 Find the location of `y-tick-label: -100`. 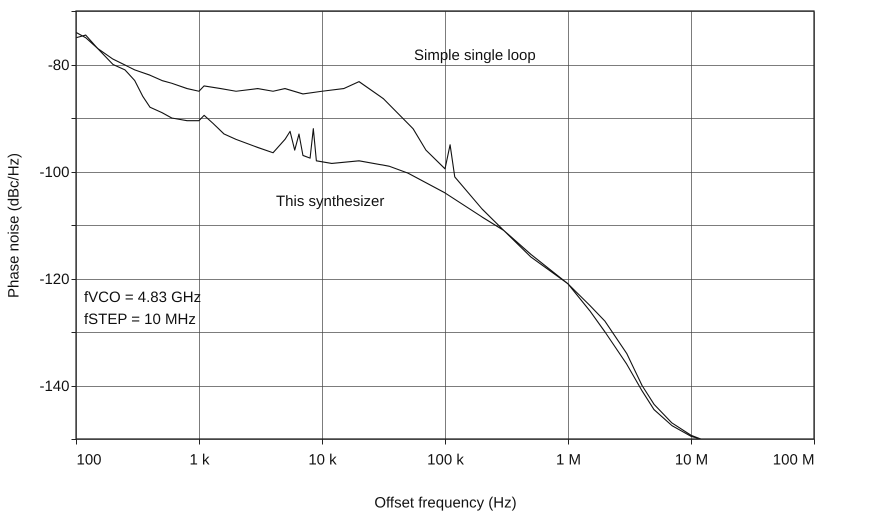

y-tick-label: -100 is located at coordinates (54, 172).